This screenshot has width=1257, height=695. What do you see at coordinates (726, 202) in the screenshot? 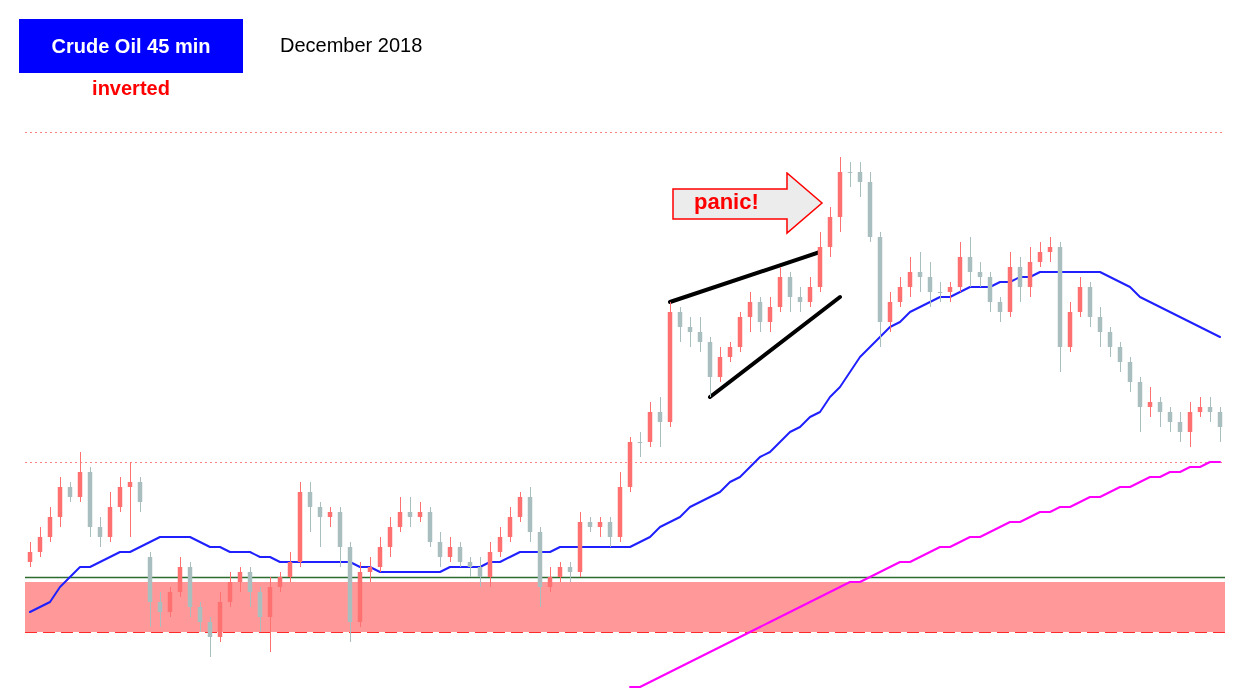
I see `annotation: panic!` at bounding box center [726, 202].